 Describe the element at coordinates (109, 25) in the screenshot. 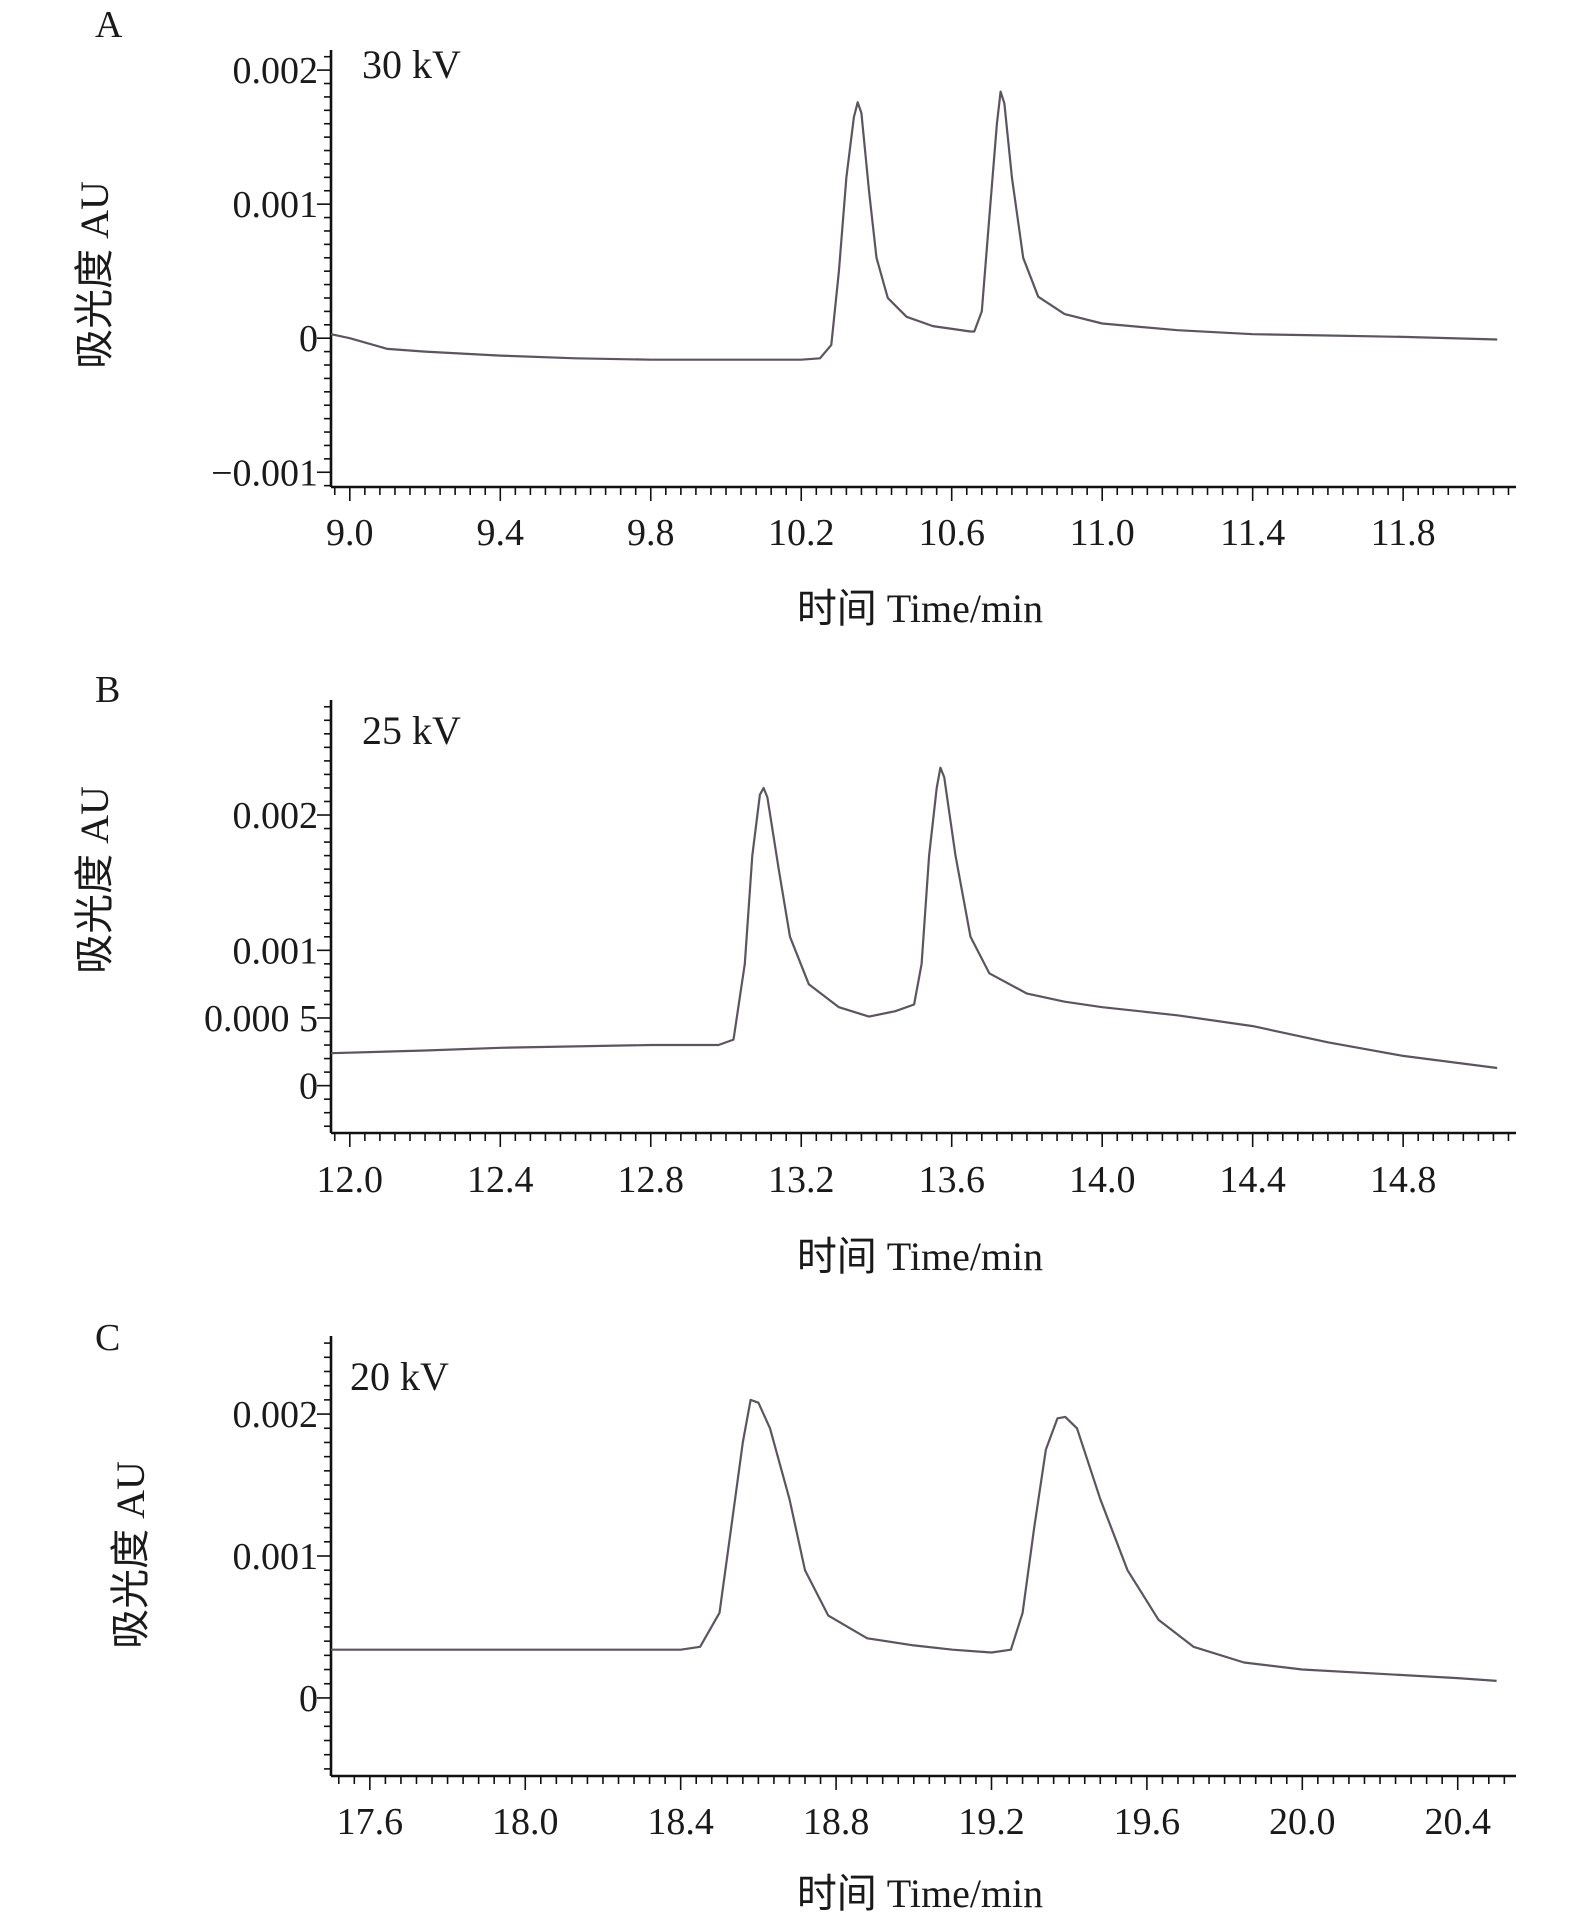

I see `panel-a-letter: A` at that location.